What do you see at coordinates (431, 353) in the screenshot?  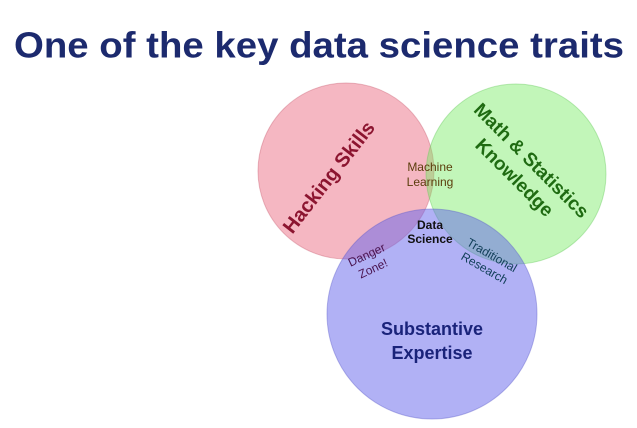 I see `set-label: Expertise` at bounding box center [431, 353].